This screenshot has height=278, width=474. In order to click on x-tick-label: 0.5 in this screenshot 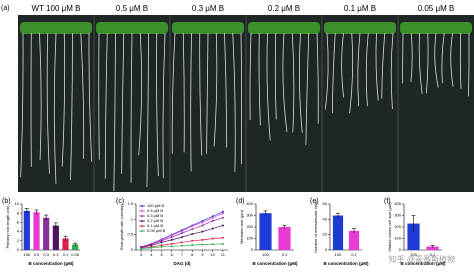, I will do `click(37, 254)`.